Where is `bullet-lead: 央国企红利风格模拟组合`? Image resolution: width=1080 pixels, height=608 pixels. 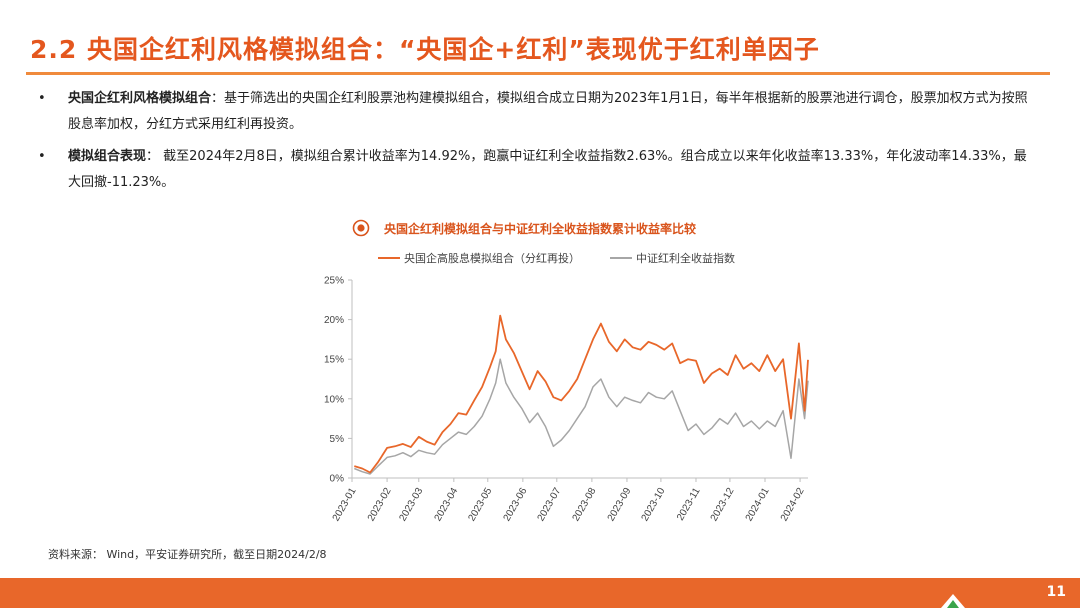 bullet-lead: 央国企红利风格模拟组合 is located at coordinates (140, 98).